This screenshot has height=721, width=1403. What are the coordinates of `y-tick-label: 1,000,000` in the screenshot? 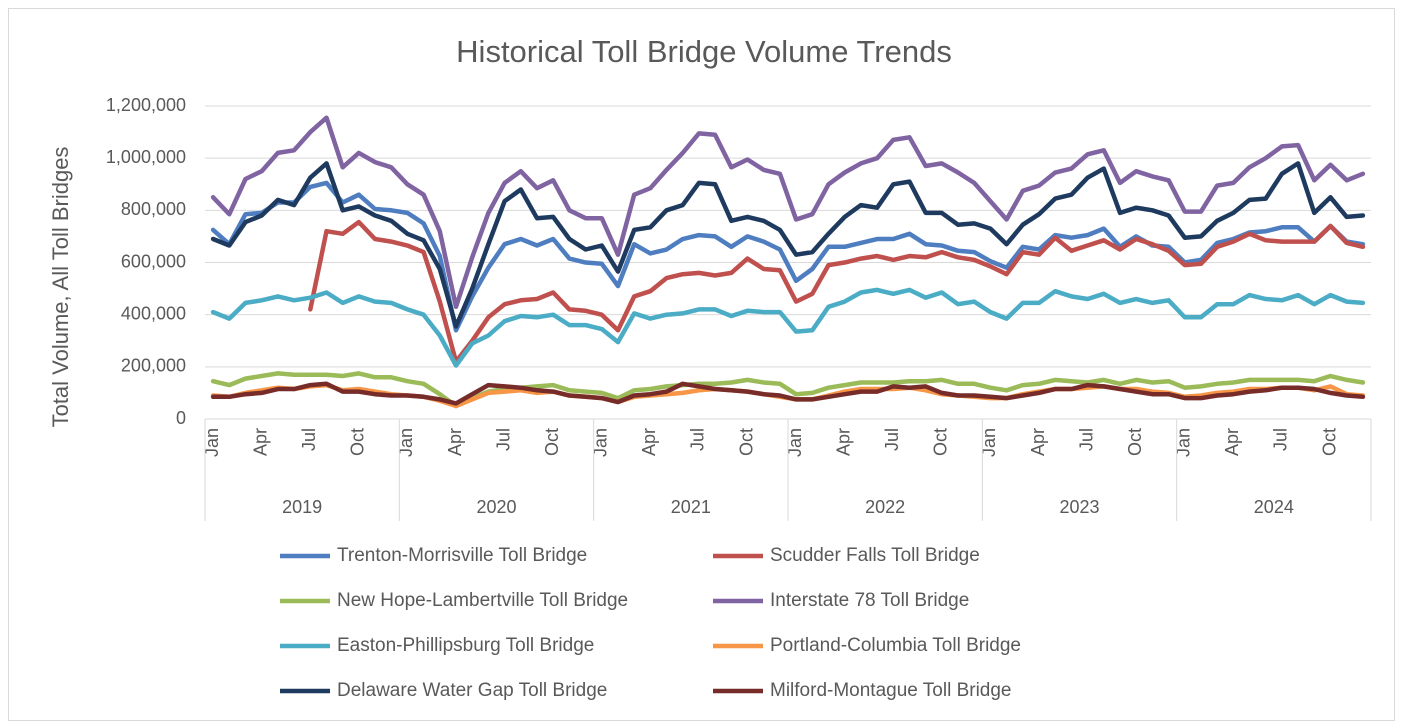 It's located at (146, 157).